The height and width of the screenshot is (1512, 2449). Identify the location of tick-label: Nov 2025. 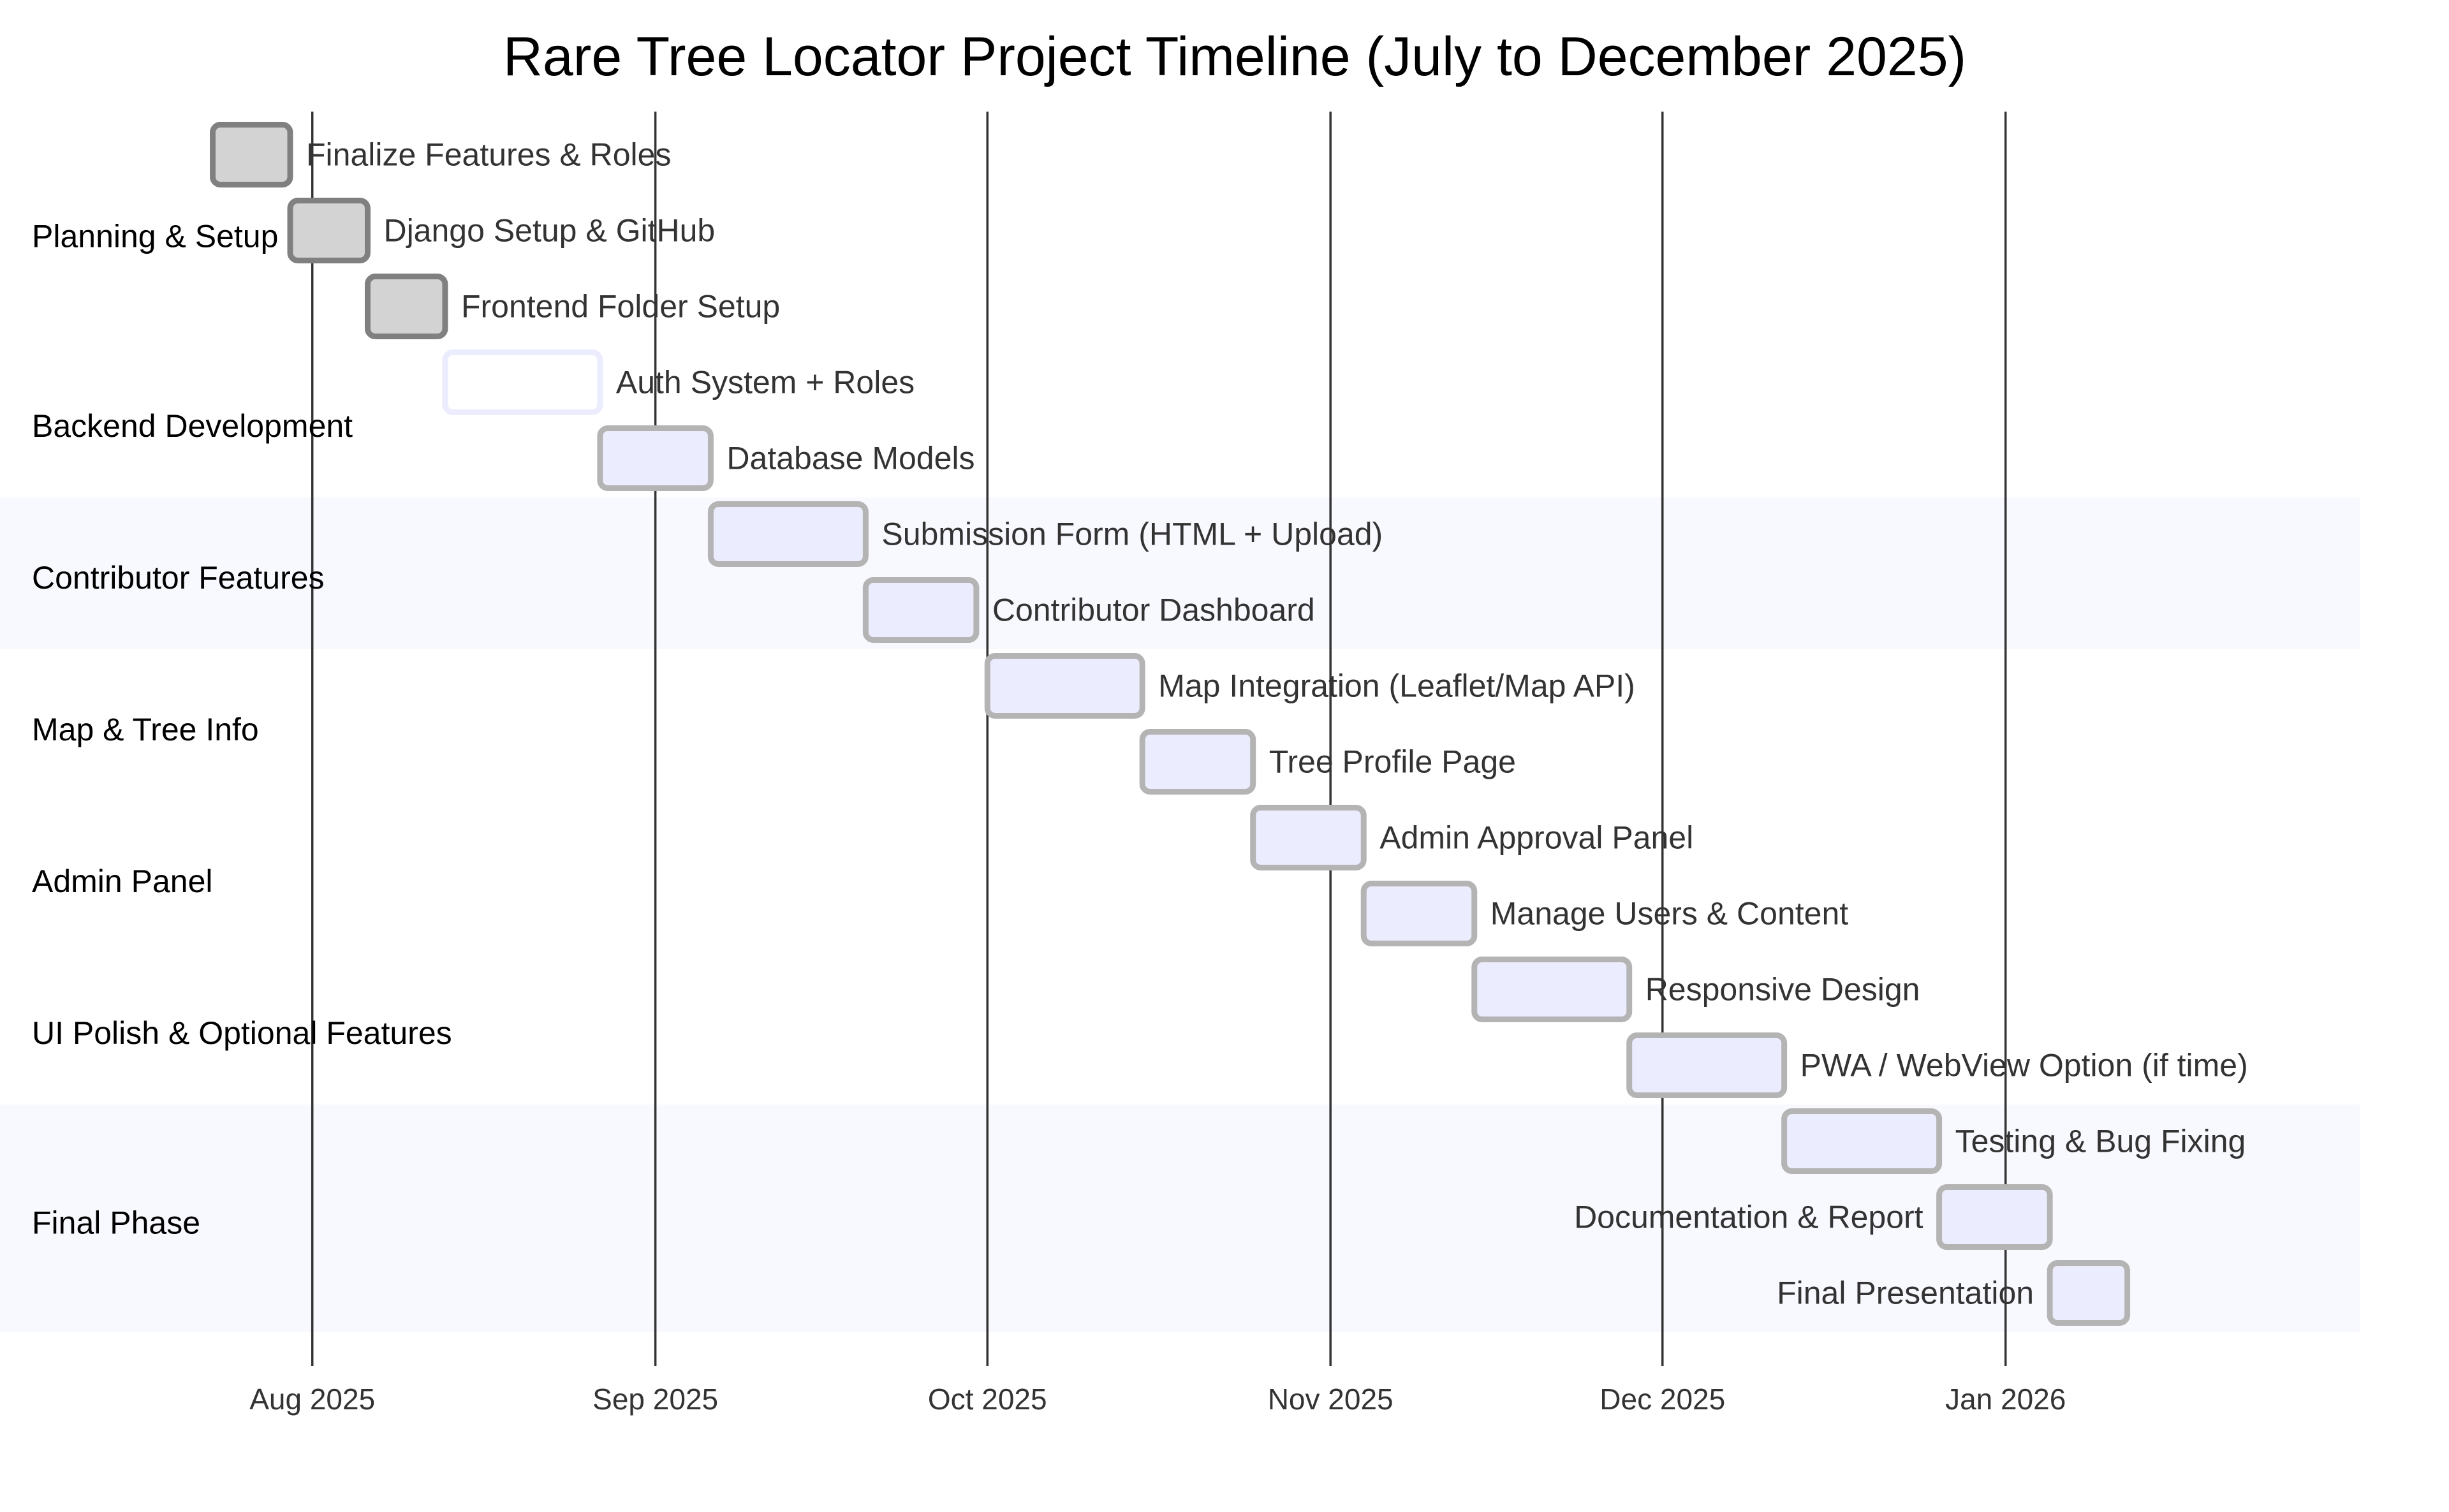
(1331, 1399).